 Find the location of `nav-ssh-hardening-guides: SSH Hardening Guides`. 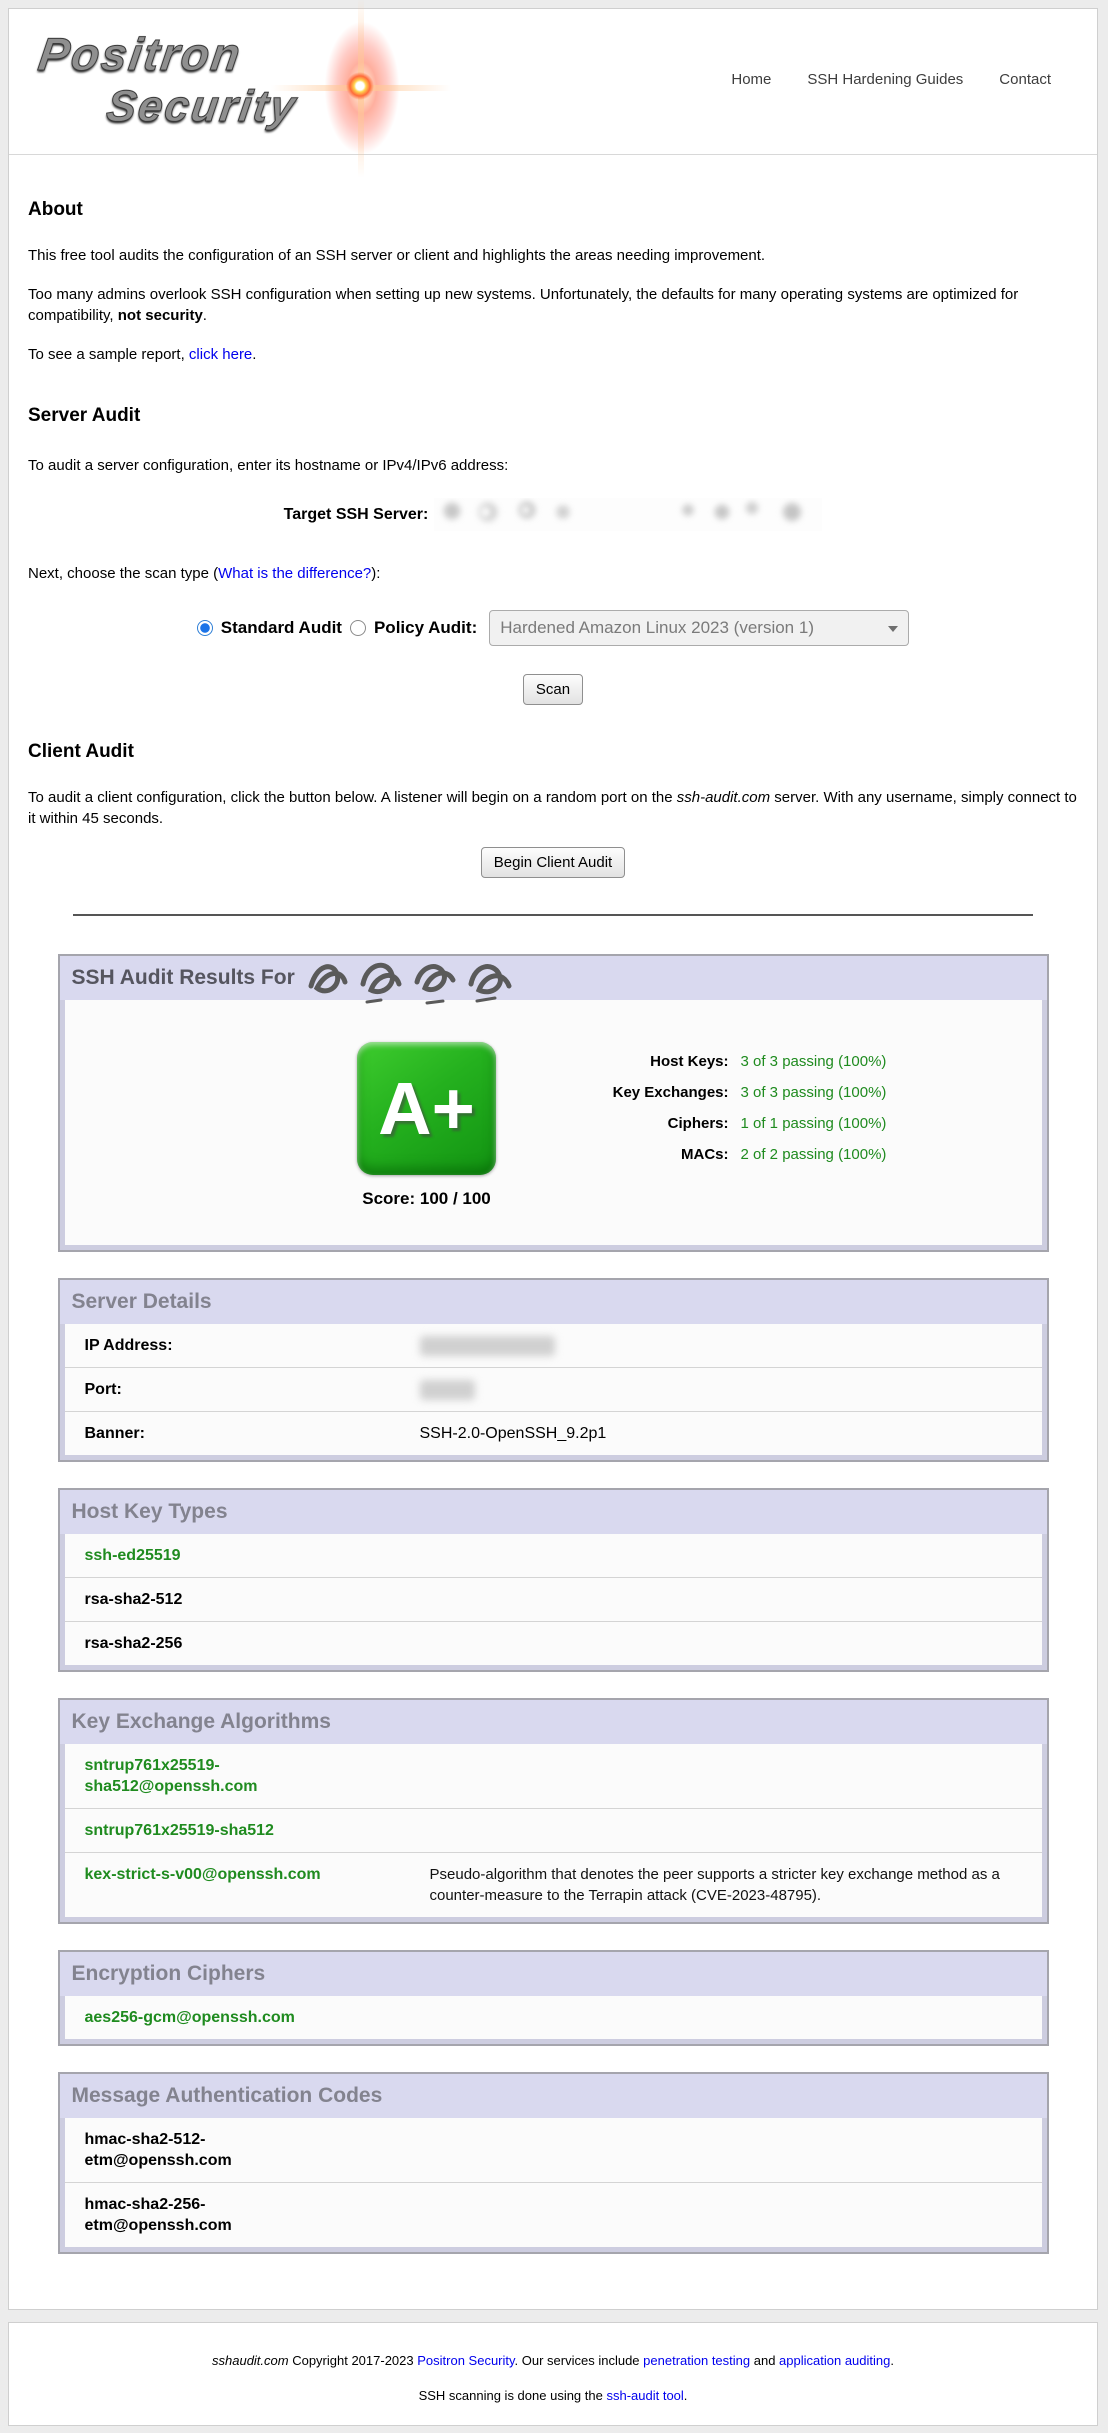

nav-ssh-hardening-guides: SSH Hardening Guides is located at coordinates (885, 79).